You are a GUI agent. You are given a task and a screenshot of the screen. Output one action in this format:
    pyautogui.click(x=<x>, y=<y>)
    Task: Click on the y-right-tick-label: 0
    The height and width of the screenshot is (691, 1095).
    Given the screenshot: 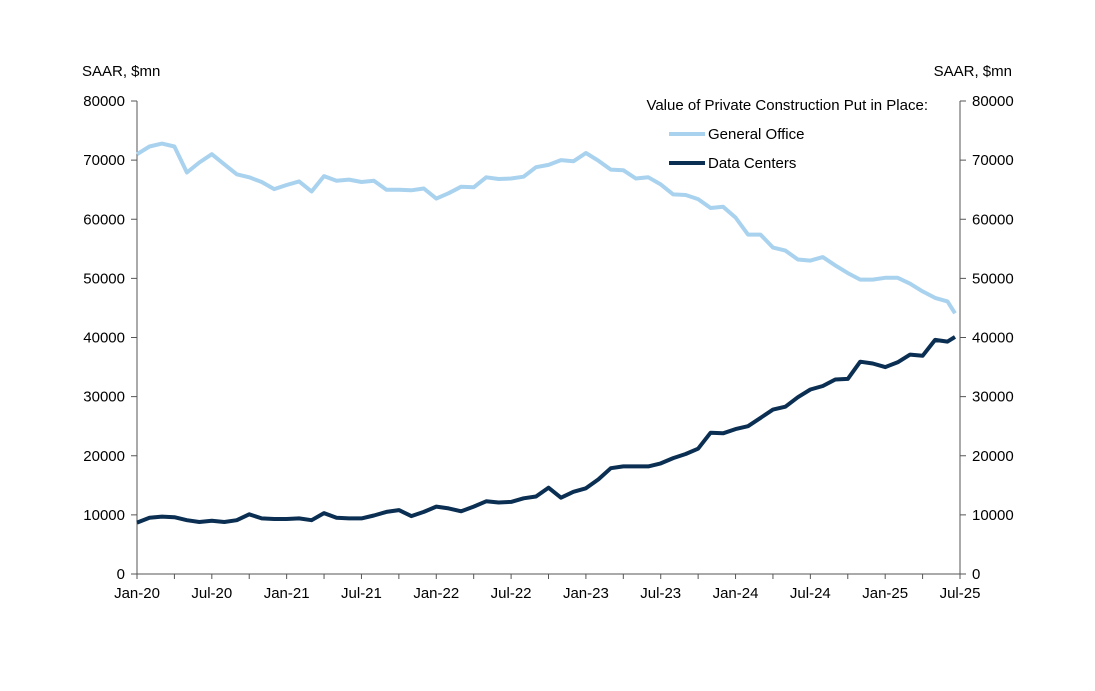 What is the action you would take?
    pyautogui.click(x=976, y=574)
    